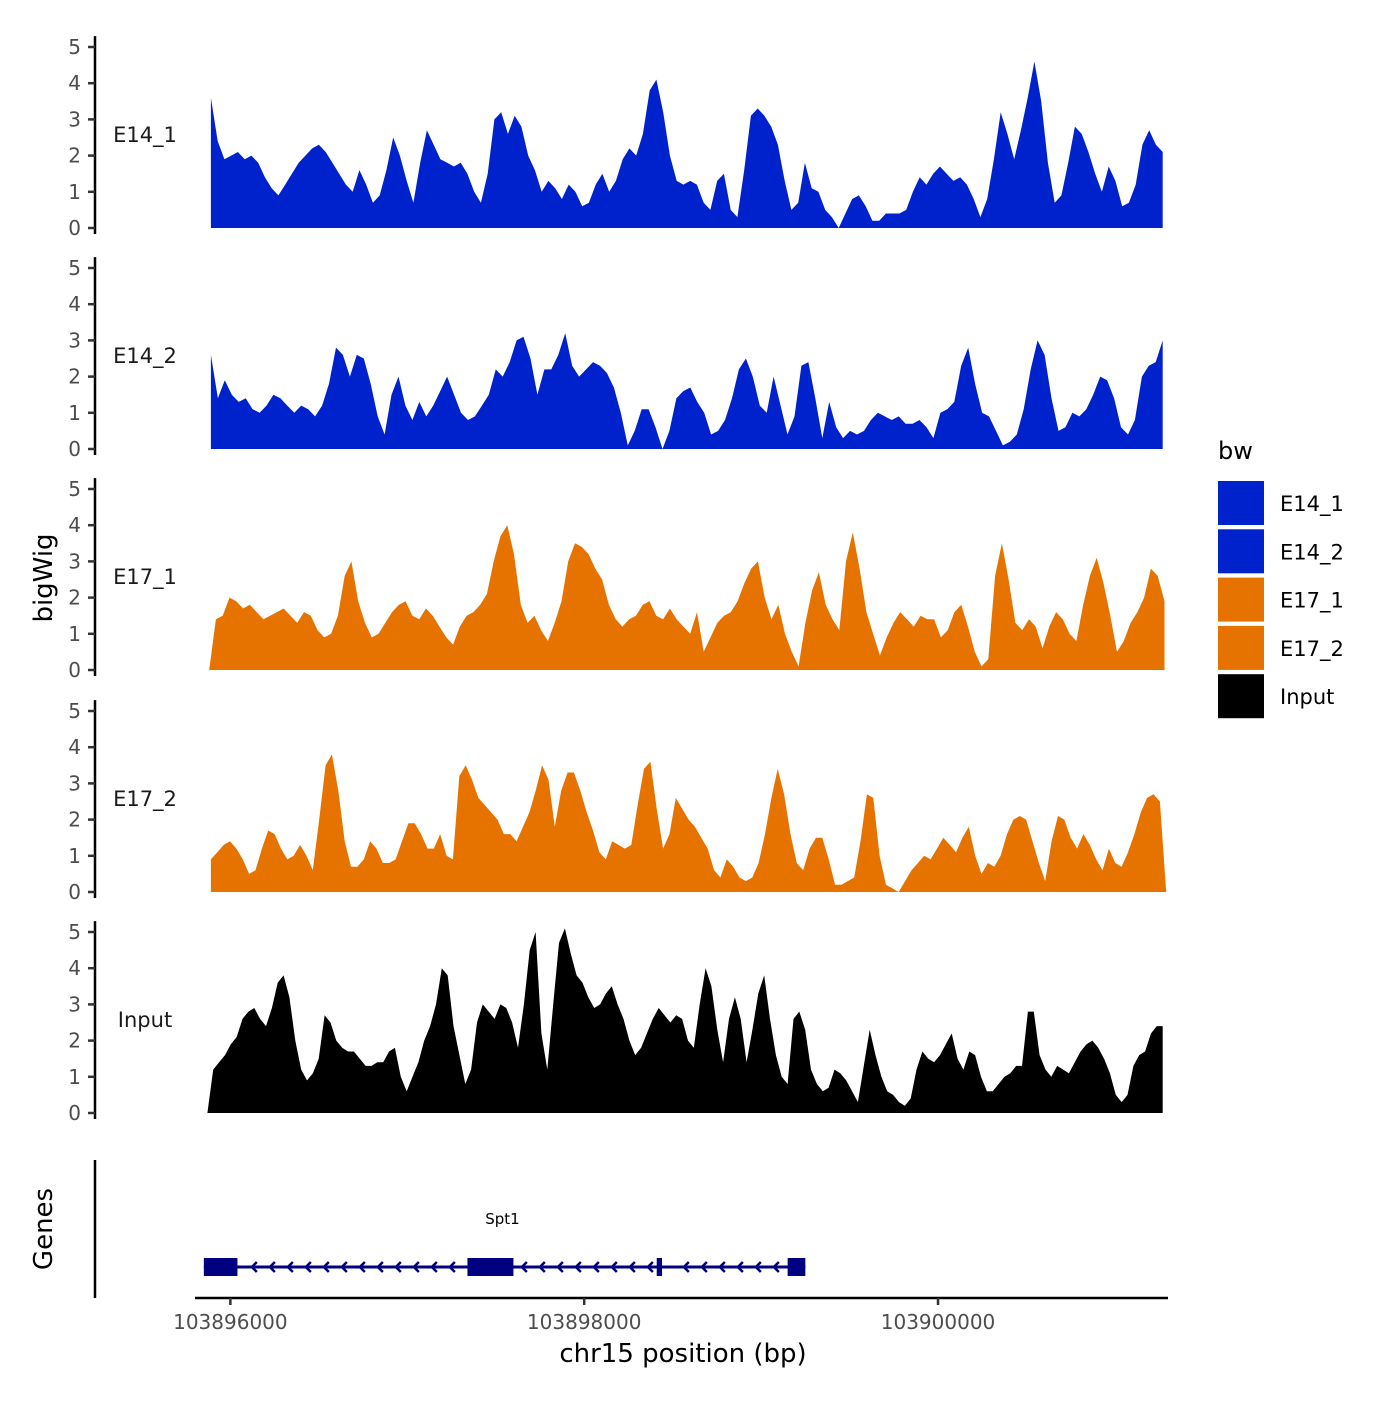 The image size is (1400, 1404). What do you see at coordinates (44, 1229) in the screenshot?
I see `gene-track-title: Genes` at bounding box center [44, 1229].